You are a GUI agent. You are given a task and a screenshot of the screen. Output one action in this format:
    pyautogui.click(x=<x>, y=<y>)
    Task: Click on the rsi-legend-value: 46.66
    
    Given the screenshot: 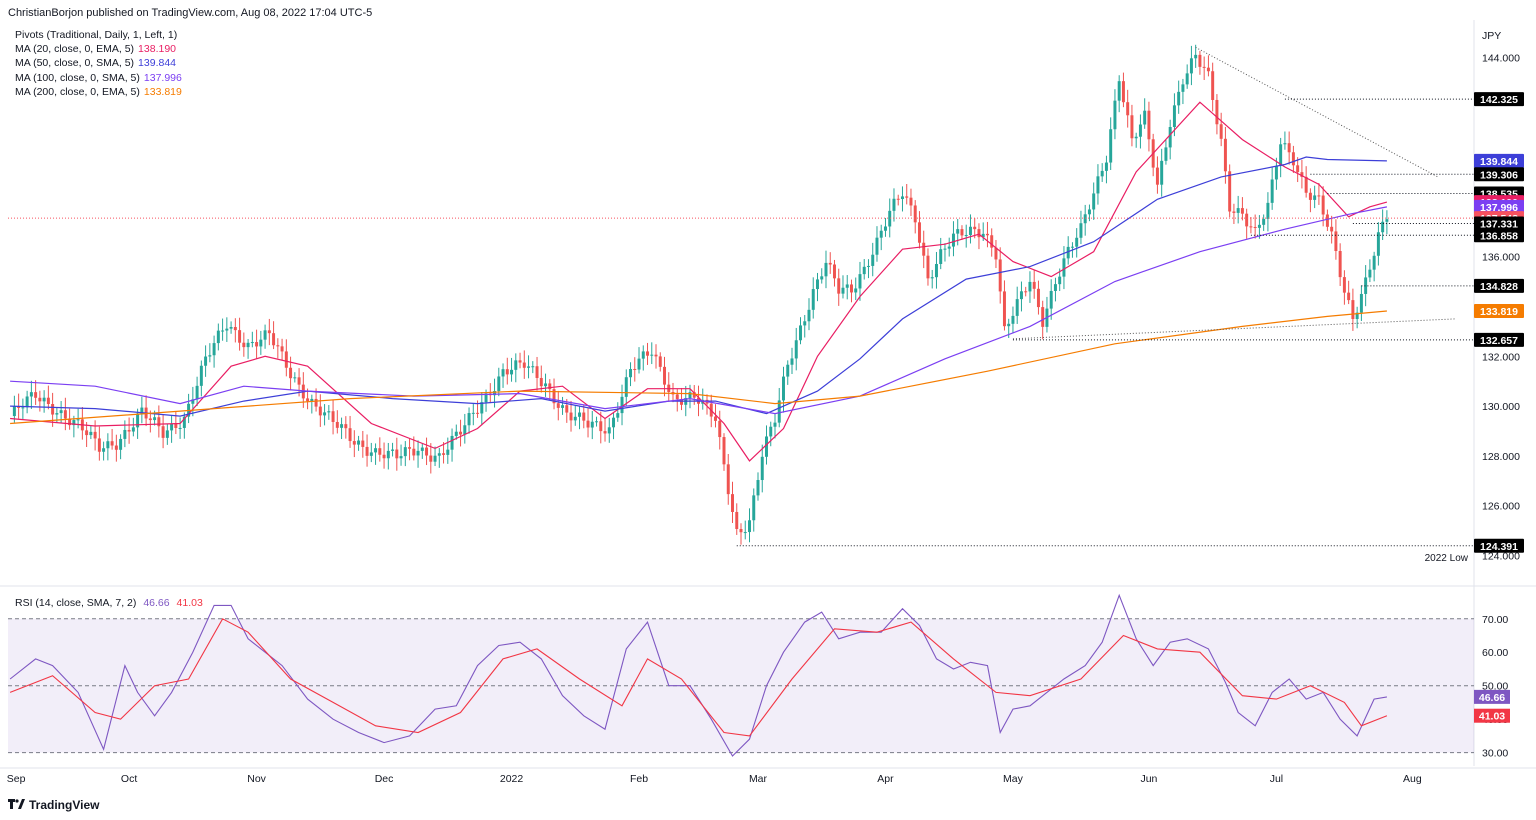 What is the action you would take?
    pyautogui.click(x=156, y=603)
    